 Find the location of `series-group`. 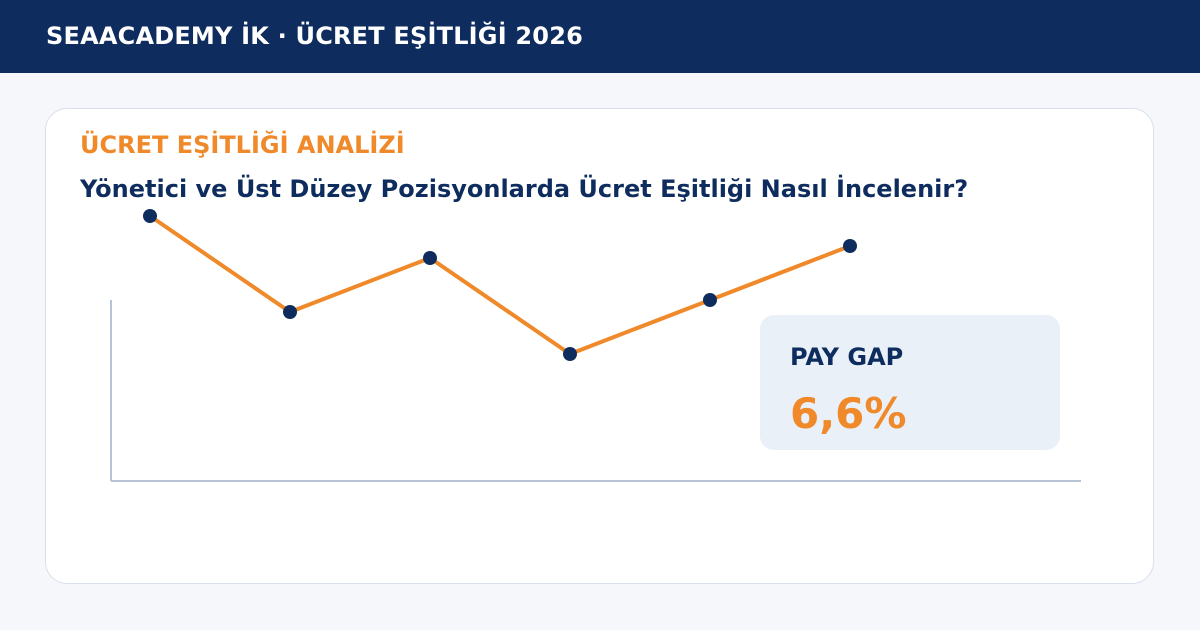

series-group is located at coordinates (500, 285).